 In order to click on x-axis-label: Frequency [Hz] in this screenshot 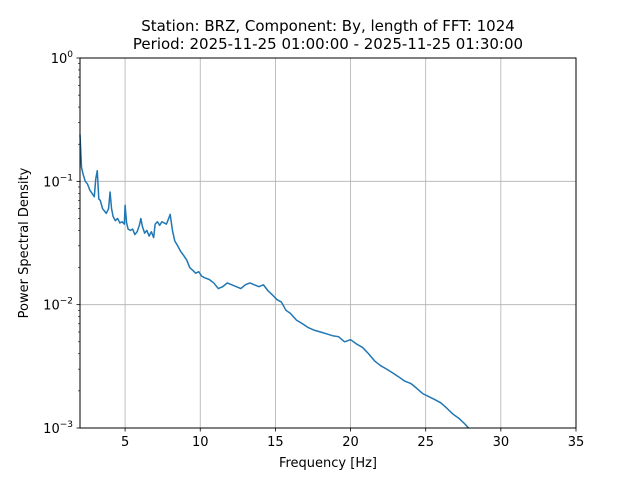, I will do `click(328, 463)`.